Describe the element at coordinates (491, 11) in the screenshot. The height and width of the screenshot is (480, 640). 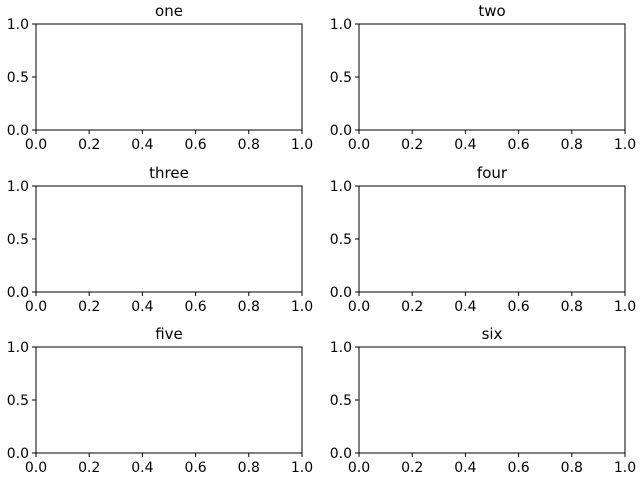
I see `subplot-title-two: two` at that location.